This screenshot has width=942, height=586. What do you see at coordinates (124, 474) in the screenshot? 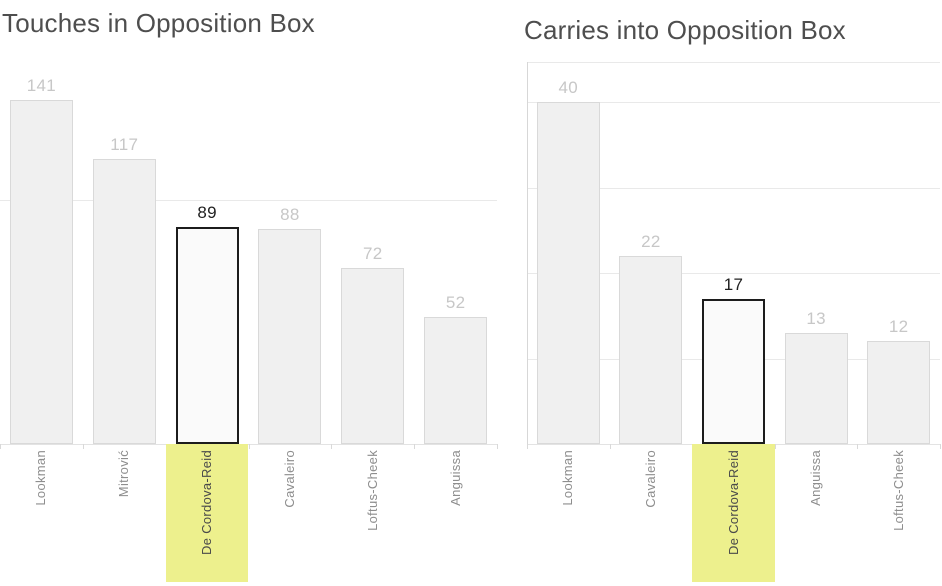
I see `category-label-mitrovi-: Mitrović` at bounding box center [124, 474].